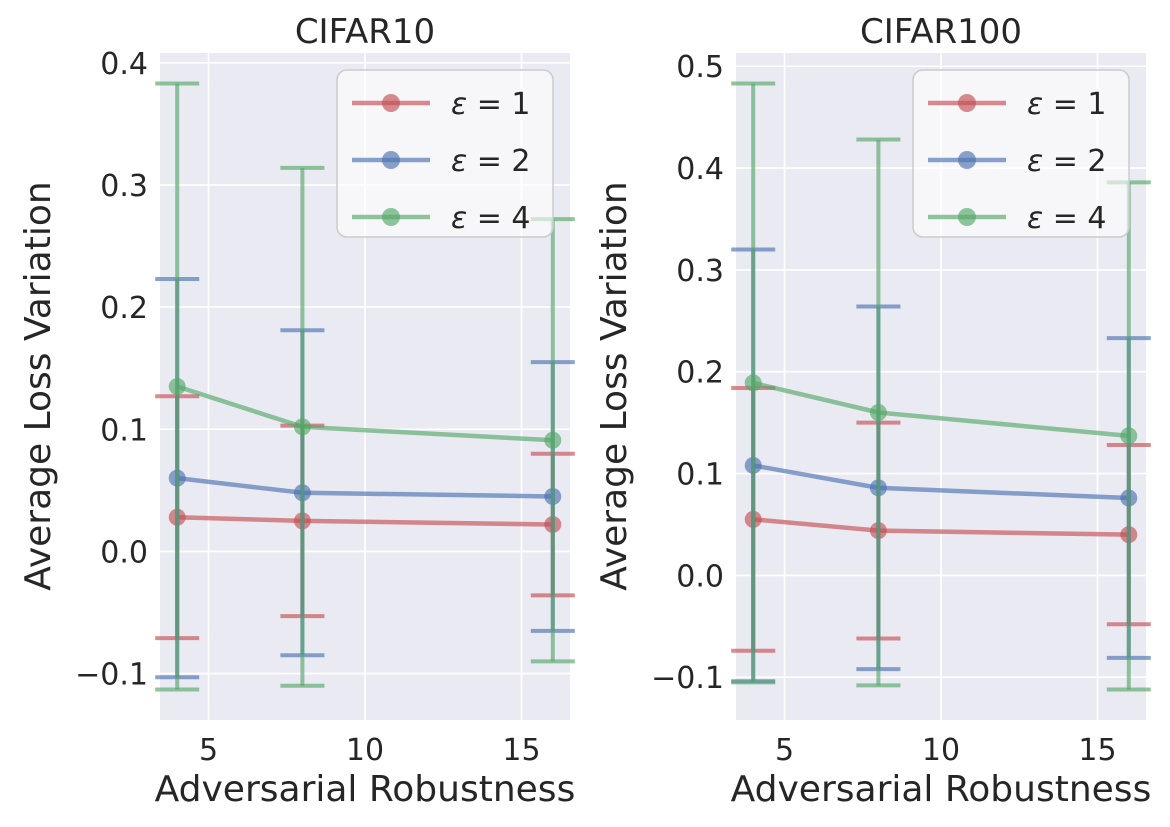 The height and width of the screenshot is (827, 1170). What do you see at coordinates (941, 789) in the screenshot?
I see `right-plot-xlabel: Adversarial Robustness` at bounding box center [941, 789].